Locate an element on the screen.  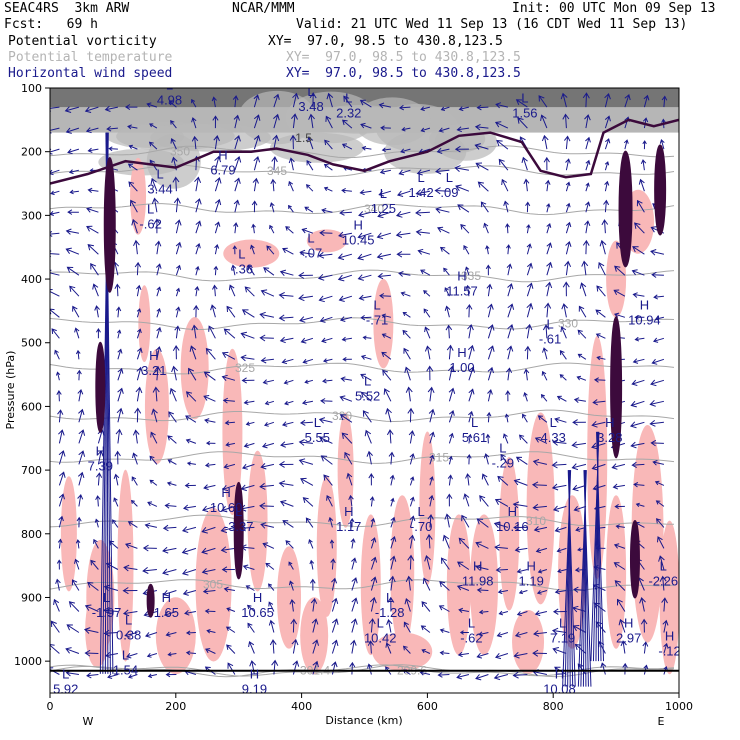
extremum-value-7: 1.25 is located at coordinates (383, 208).